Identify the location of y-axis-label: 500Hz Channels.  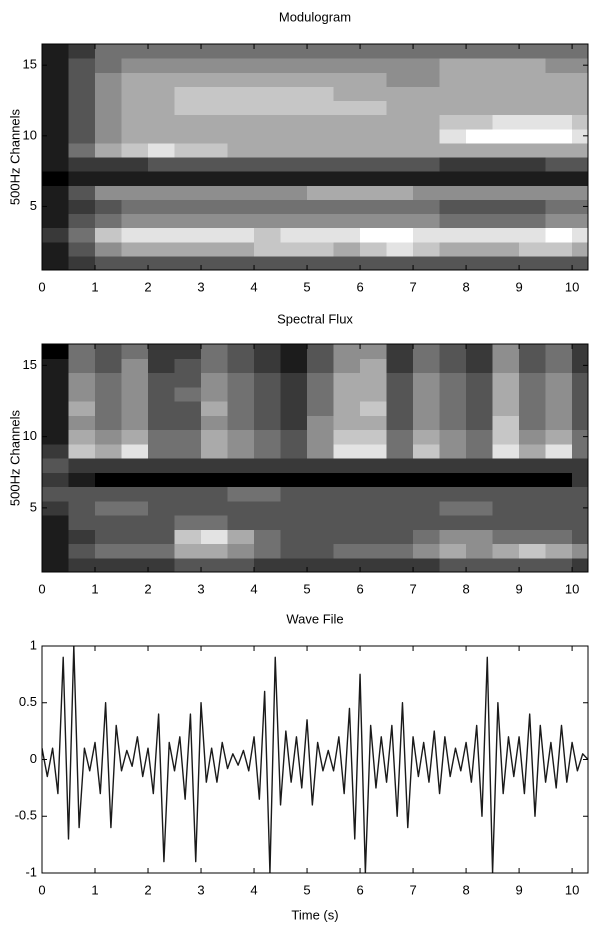
(14, 156).